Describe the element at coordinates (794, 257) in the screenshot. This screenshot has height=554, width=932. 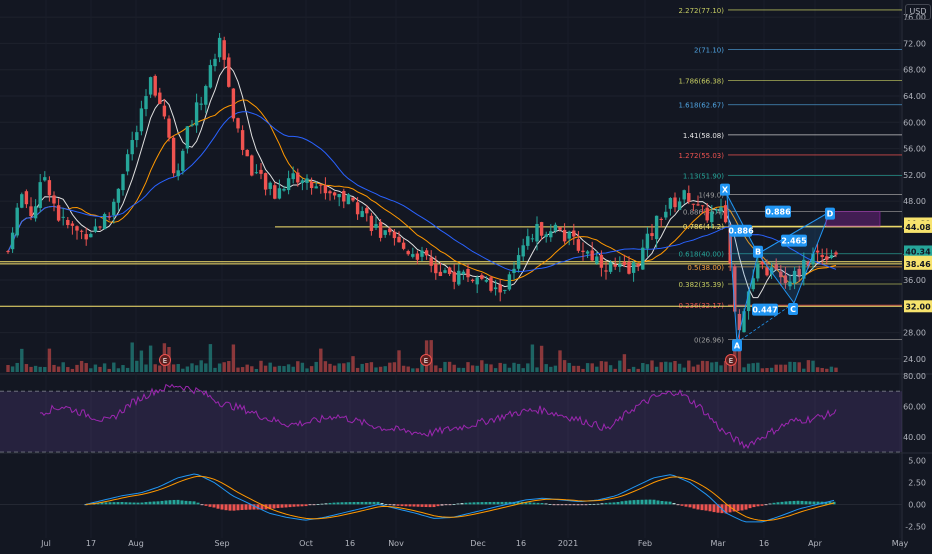
I see `pattern-bcd-triangle` at that location.